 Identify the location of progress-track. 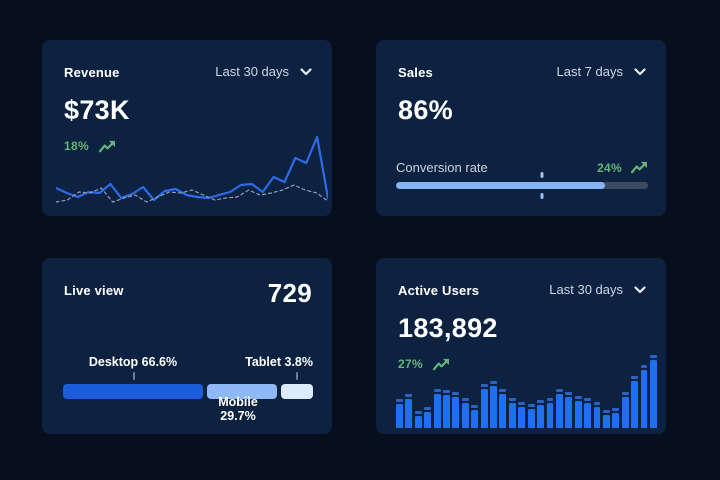
(522, 185).